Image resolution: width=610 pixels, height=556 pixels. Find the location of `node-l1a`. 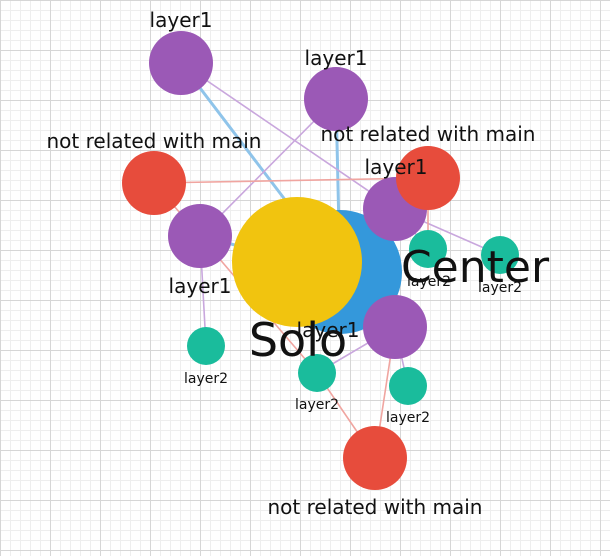

node-l1a is located at coordinates (181, 63).